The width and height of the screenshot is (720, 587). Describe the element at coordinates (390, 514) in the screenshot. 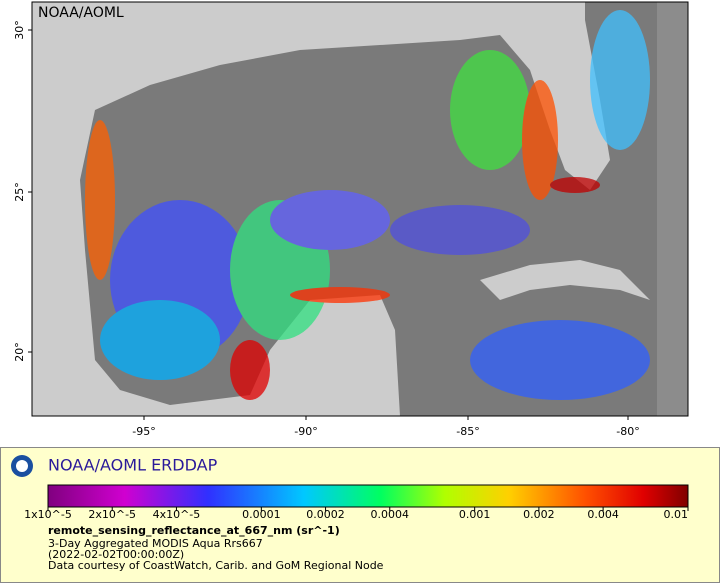

I see `colorbar-label: 0.0004` at that location.